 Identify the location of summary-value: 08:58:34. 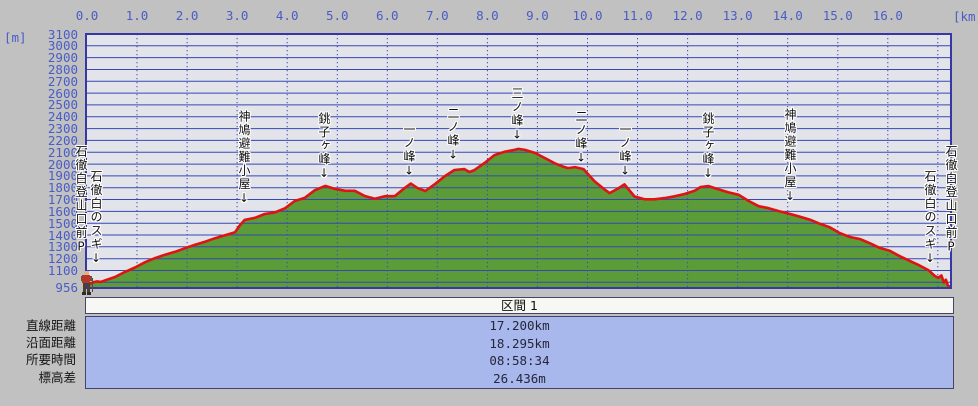
(519, 361).